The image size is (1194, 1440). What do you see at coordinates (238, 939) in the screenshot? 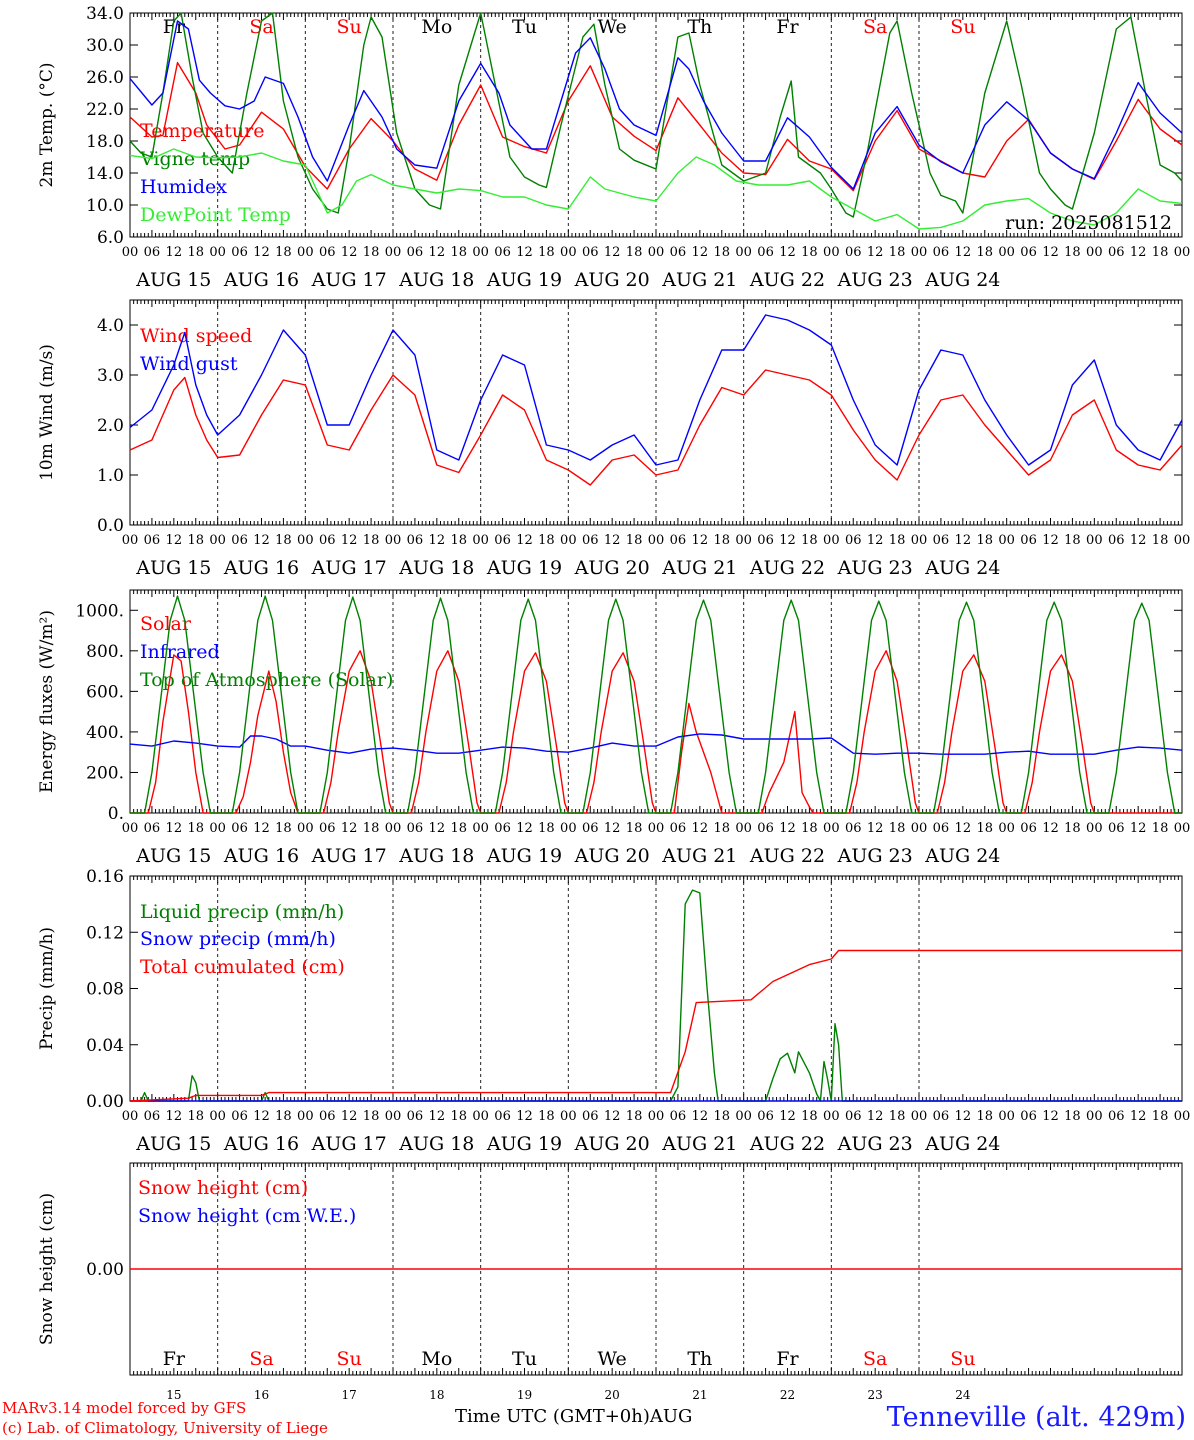
I see `legend-entry: Snow precip (mm/h)` at bounding box center [238, 939].